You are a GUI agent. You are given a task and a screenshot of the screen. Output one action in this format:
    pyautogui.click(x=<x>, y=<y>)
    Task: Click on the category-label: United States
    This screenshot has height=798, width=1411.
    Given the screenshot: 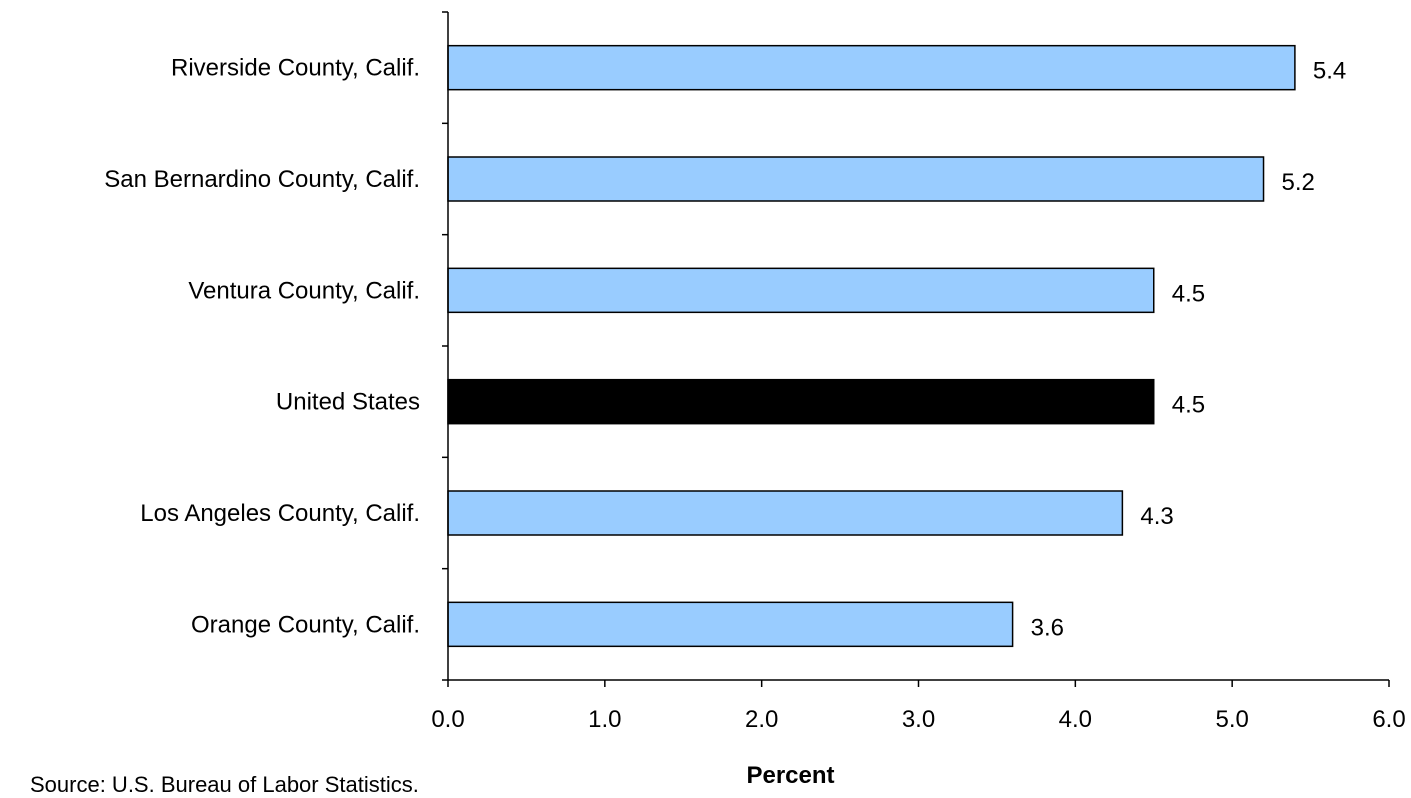 What is the action you would take?
    pyautogui.click(x=348, y=402)
    